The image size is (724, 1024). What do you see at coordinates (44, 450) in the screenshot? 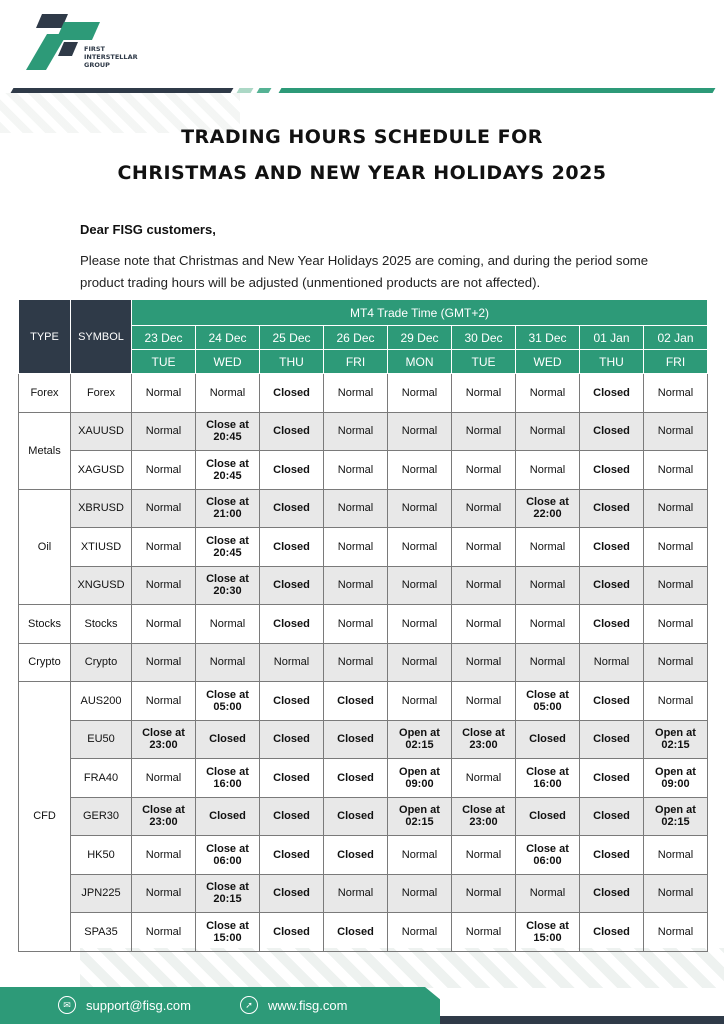
I see `type-cell: Metals` at bounding box center [44, 450].